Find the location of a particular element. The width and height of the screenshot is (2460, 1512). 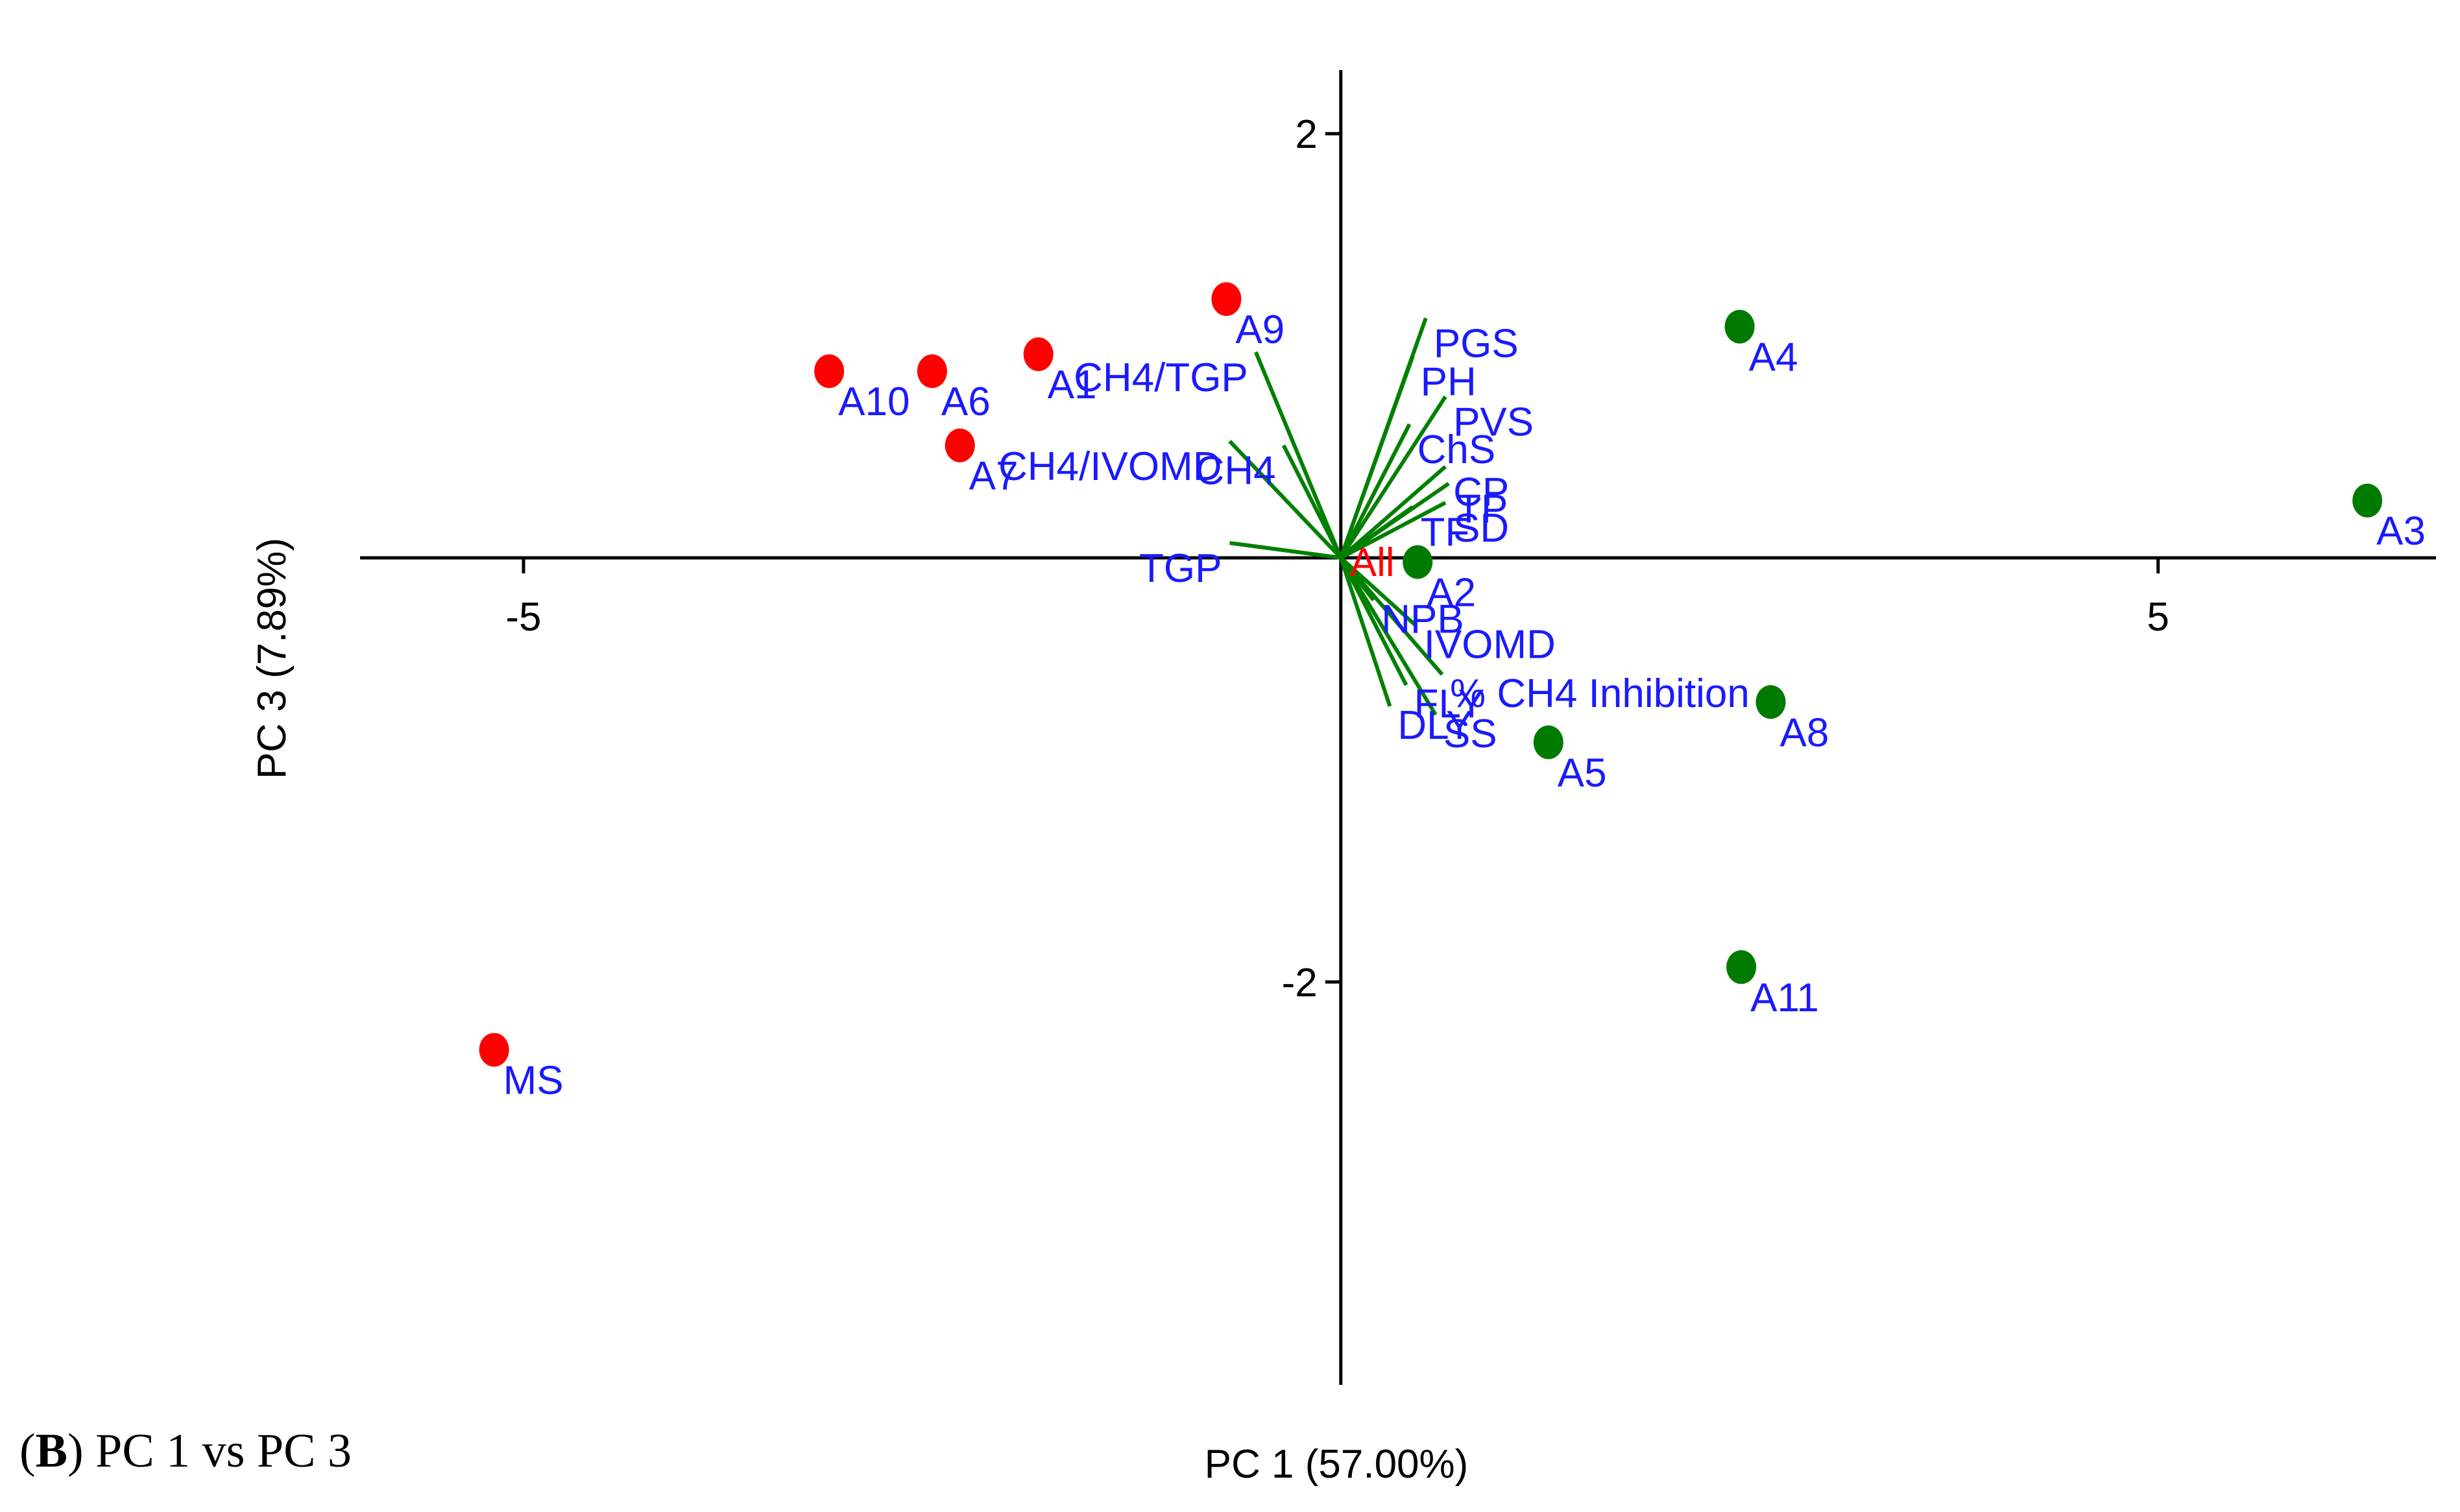

vector-label: NPB is located at coordinates (1423, 619).